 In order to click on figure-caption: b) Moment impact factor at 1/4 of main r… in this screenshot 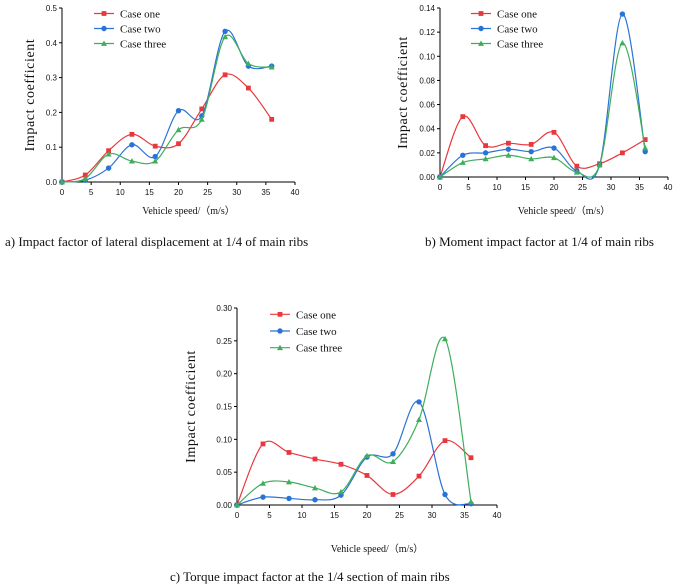, I will do `click(539, 241)`.